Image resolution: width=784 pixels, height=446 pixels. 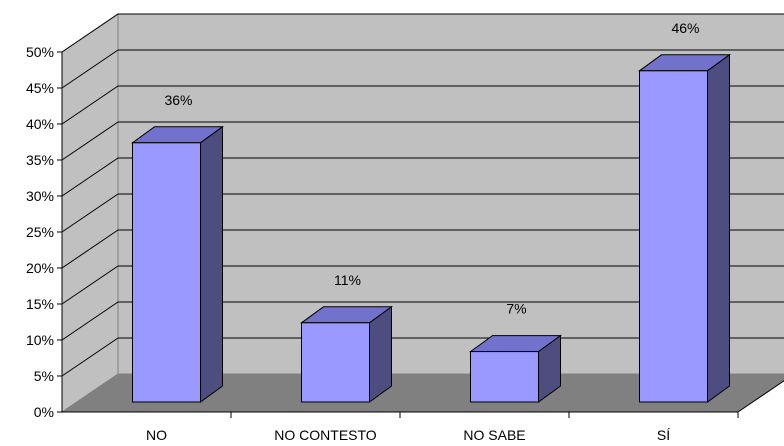 What do you see at coordinates (325, 435) in the screenshot?
I see `category-label: NO CONTESTO` at bounding box center [325, 435].